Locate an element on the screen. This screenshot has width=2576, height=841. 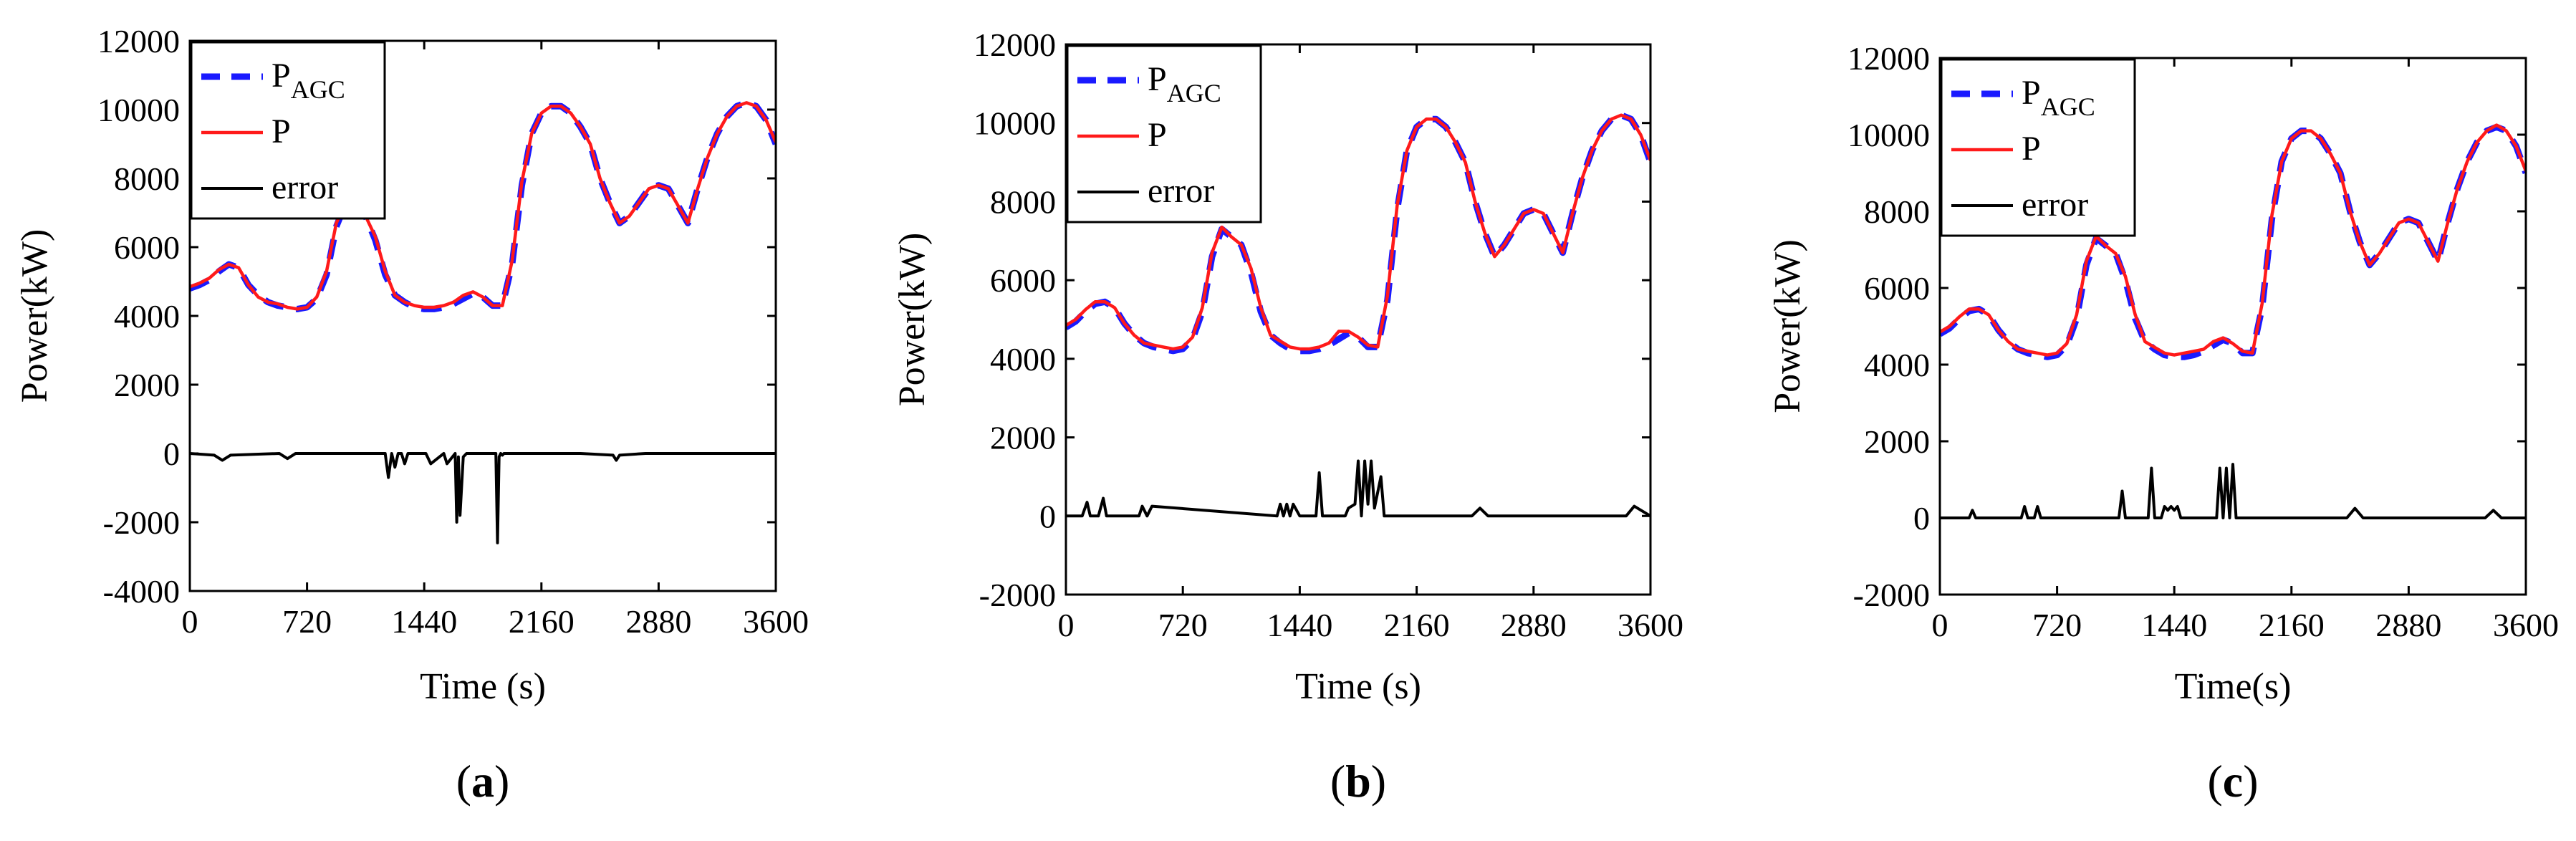
legend-box is located at coordinates (288, 130).